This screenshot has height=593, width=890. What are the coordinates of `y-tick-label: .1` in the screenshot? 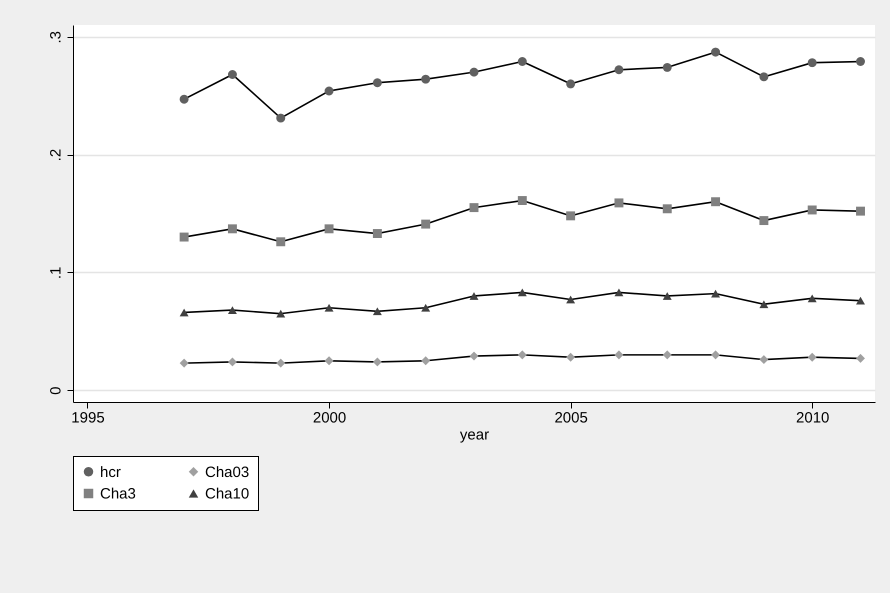 It's located at (56, 273).